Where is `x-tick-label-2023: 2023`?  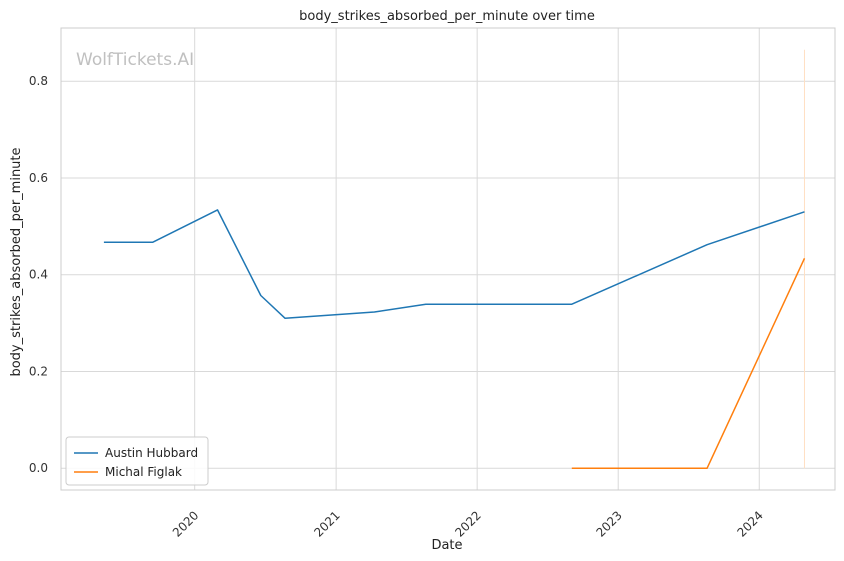
x-tick-label-2023: 2023 is located at coordinates (608, 523).